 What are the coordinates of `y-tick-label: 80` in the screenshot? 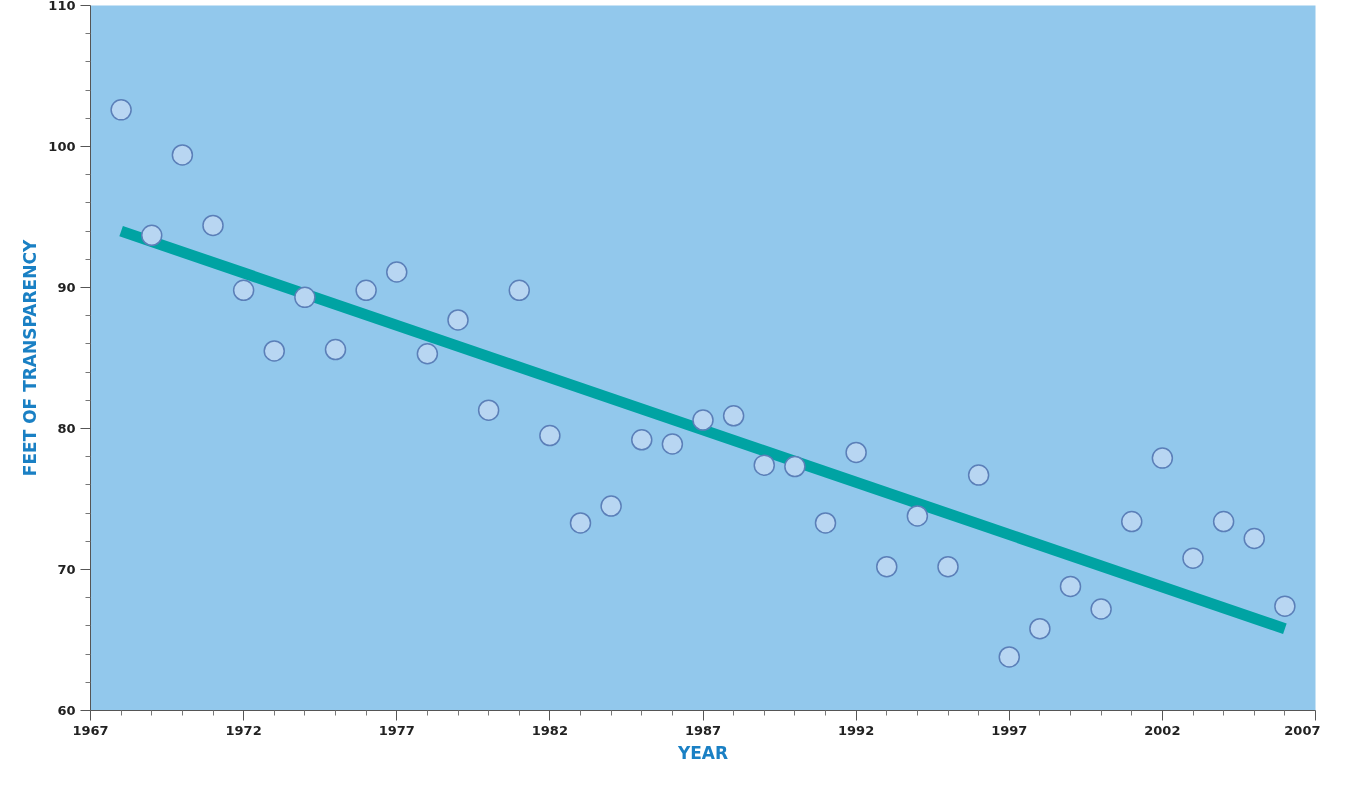 It's located at (66, 428).